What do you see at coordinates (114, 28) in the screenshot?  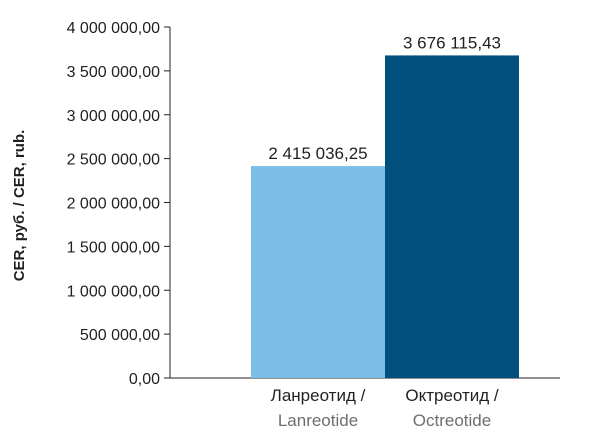 I see `y-tick-label: 4 000 000,00` at bounding box center [114, 28].